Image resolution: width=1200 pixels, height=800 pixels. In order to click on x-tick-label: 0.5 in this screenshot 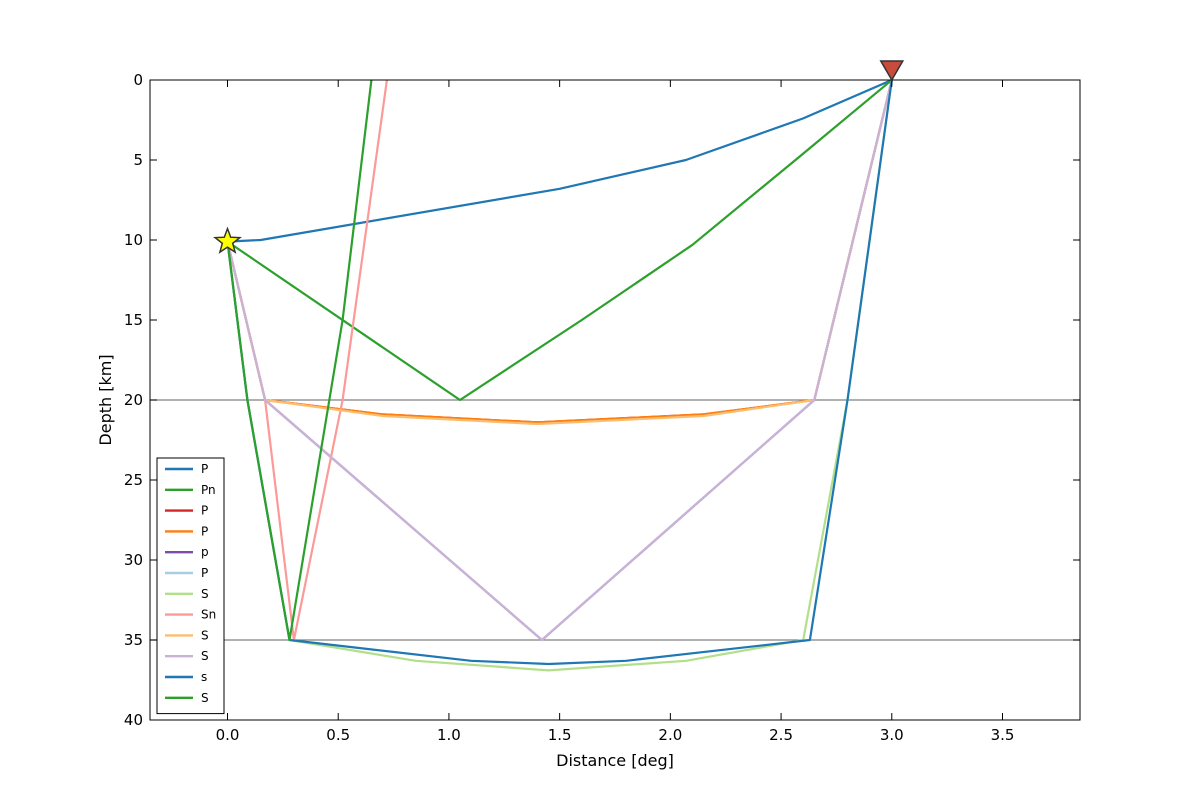, I will do `click(338, 735)`.